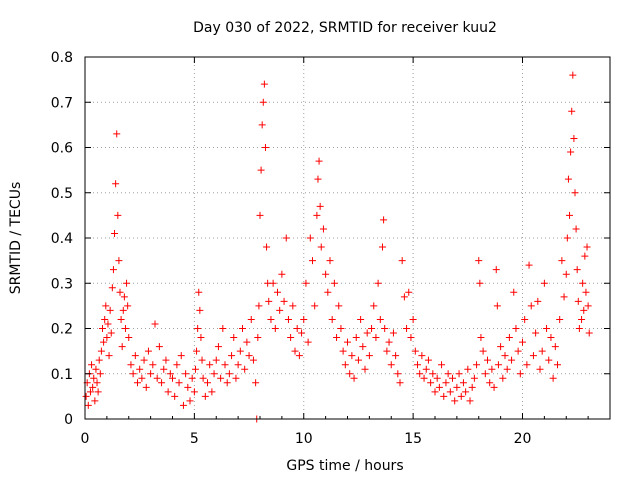  I want to click on y-tick-label: 0.2, so click(62, 330).